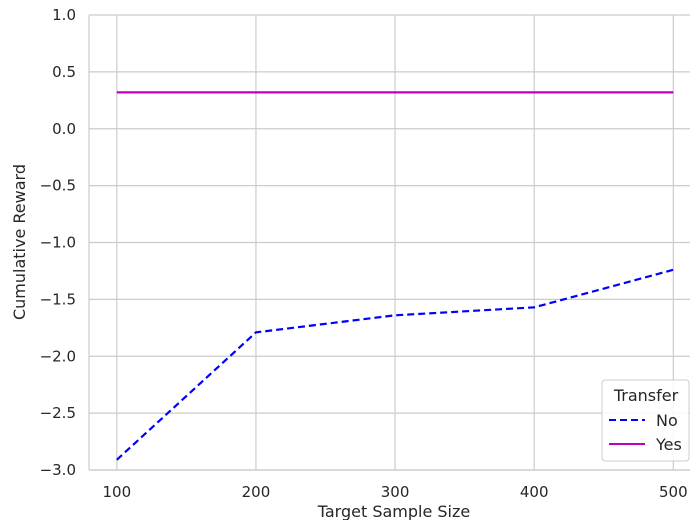 The image size is (691, 520). I want to click on y-axis-label: Cumulative Reward, so click(19, 242).